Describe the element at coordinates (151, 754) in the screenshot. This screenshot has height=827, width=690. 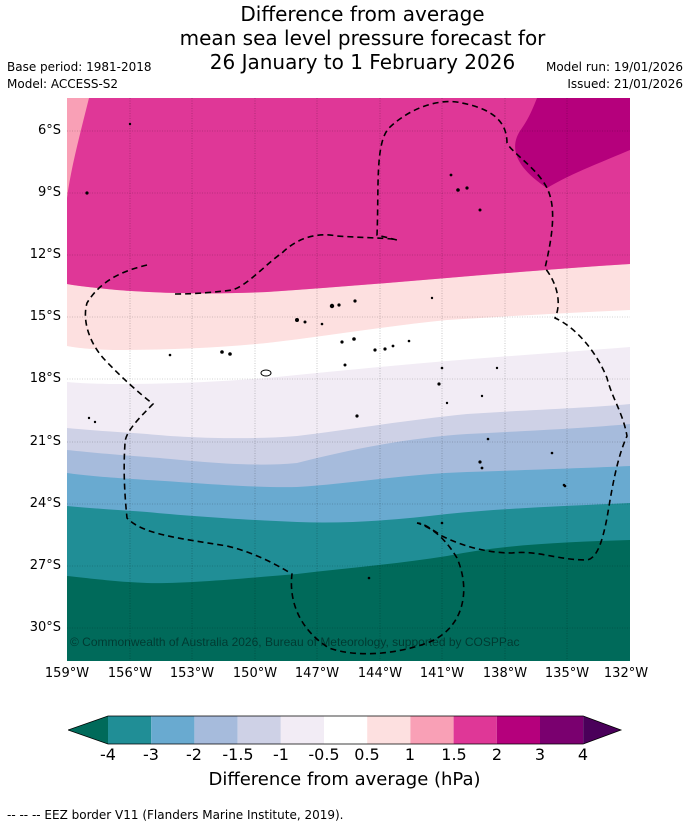
I see `colorbar-tick: -3` at that location.